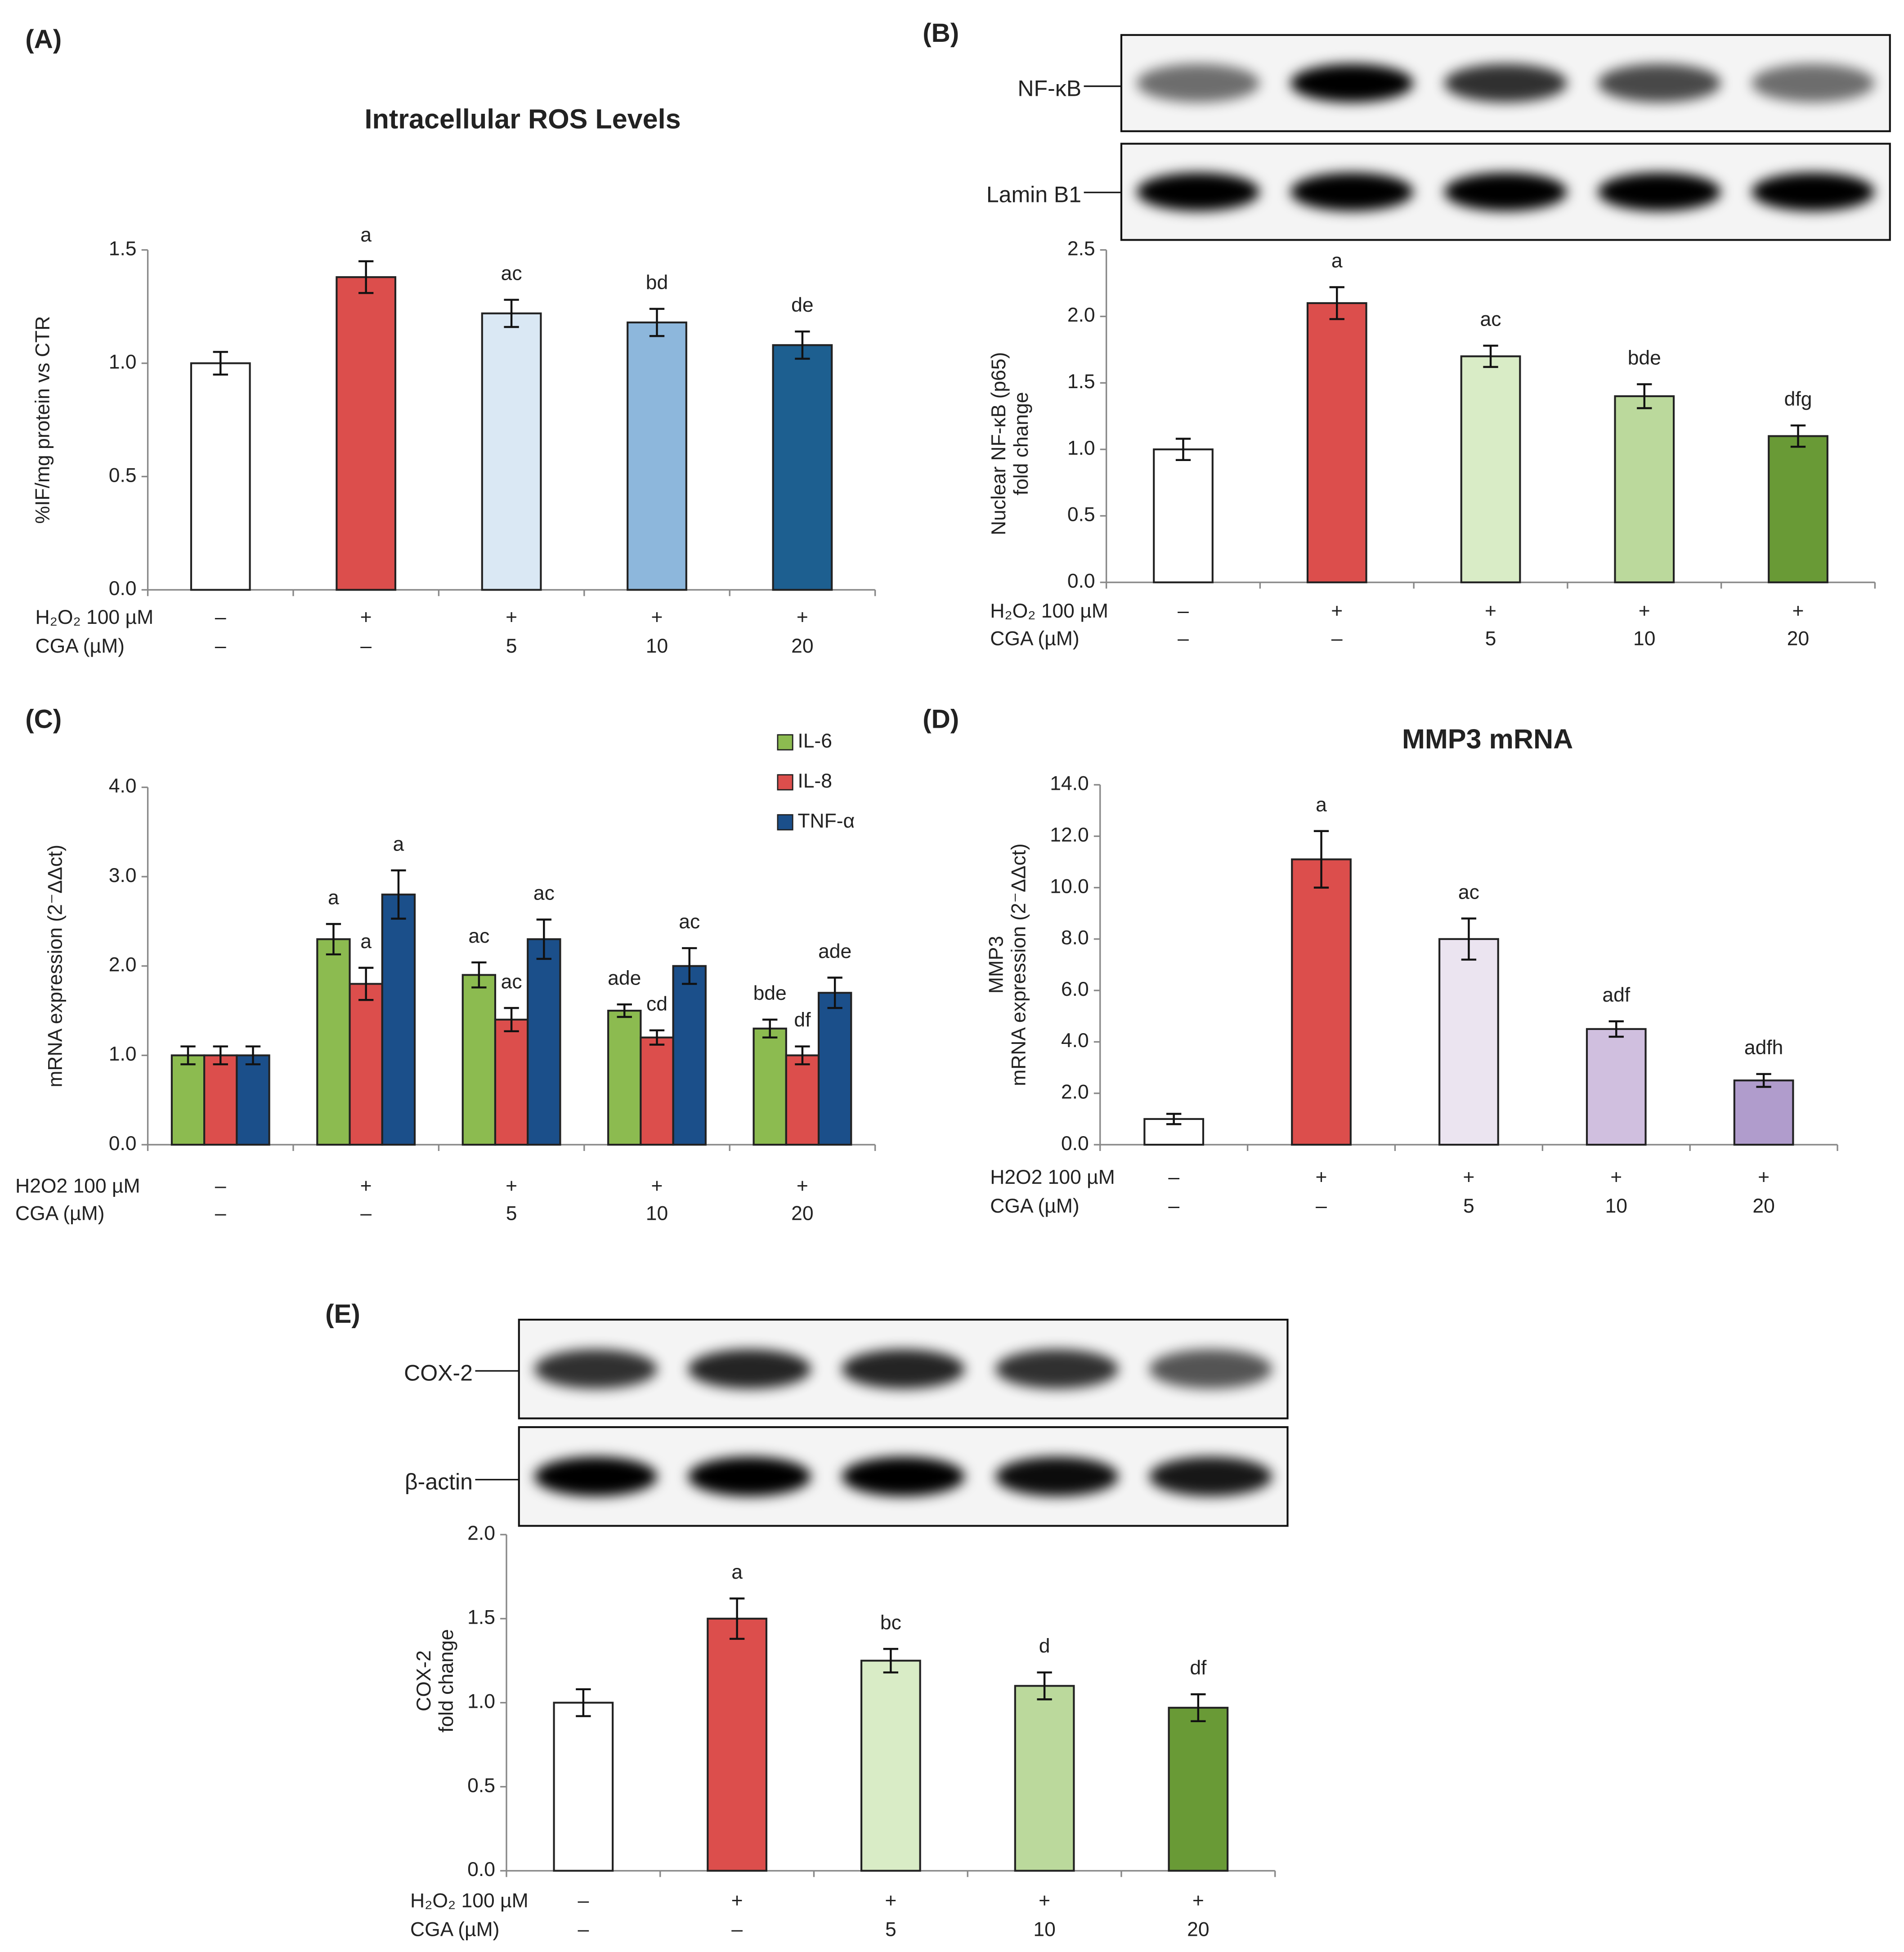 The width and height of the screenshot is (1904, 1952). Describe the element at coordinates (814, 741) in the screenshot. I see `legend-label: IL-6` at that location.